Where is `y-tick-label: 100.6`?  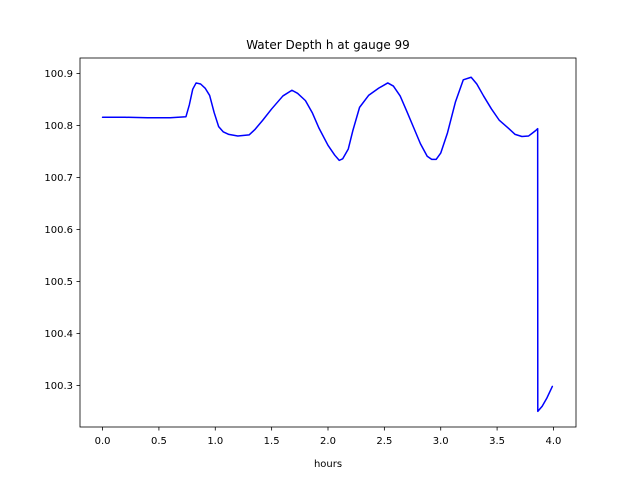
y-tick-label: 100.6 is located at coordinates (58, 230).